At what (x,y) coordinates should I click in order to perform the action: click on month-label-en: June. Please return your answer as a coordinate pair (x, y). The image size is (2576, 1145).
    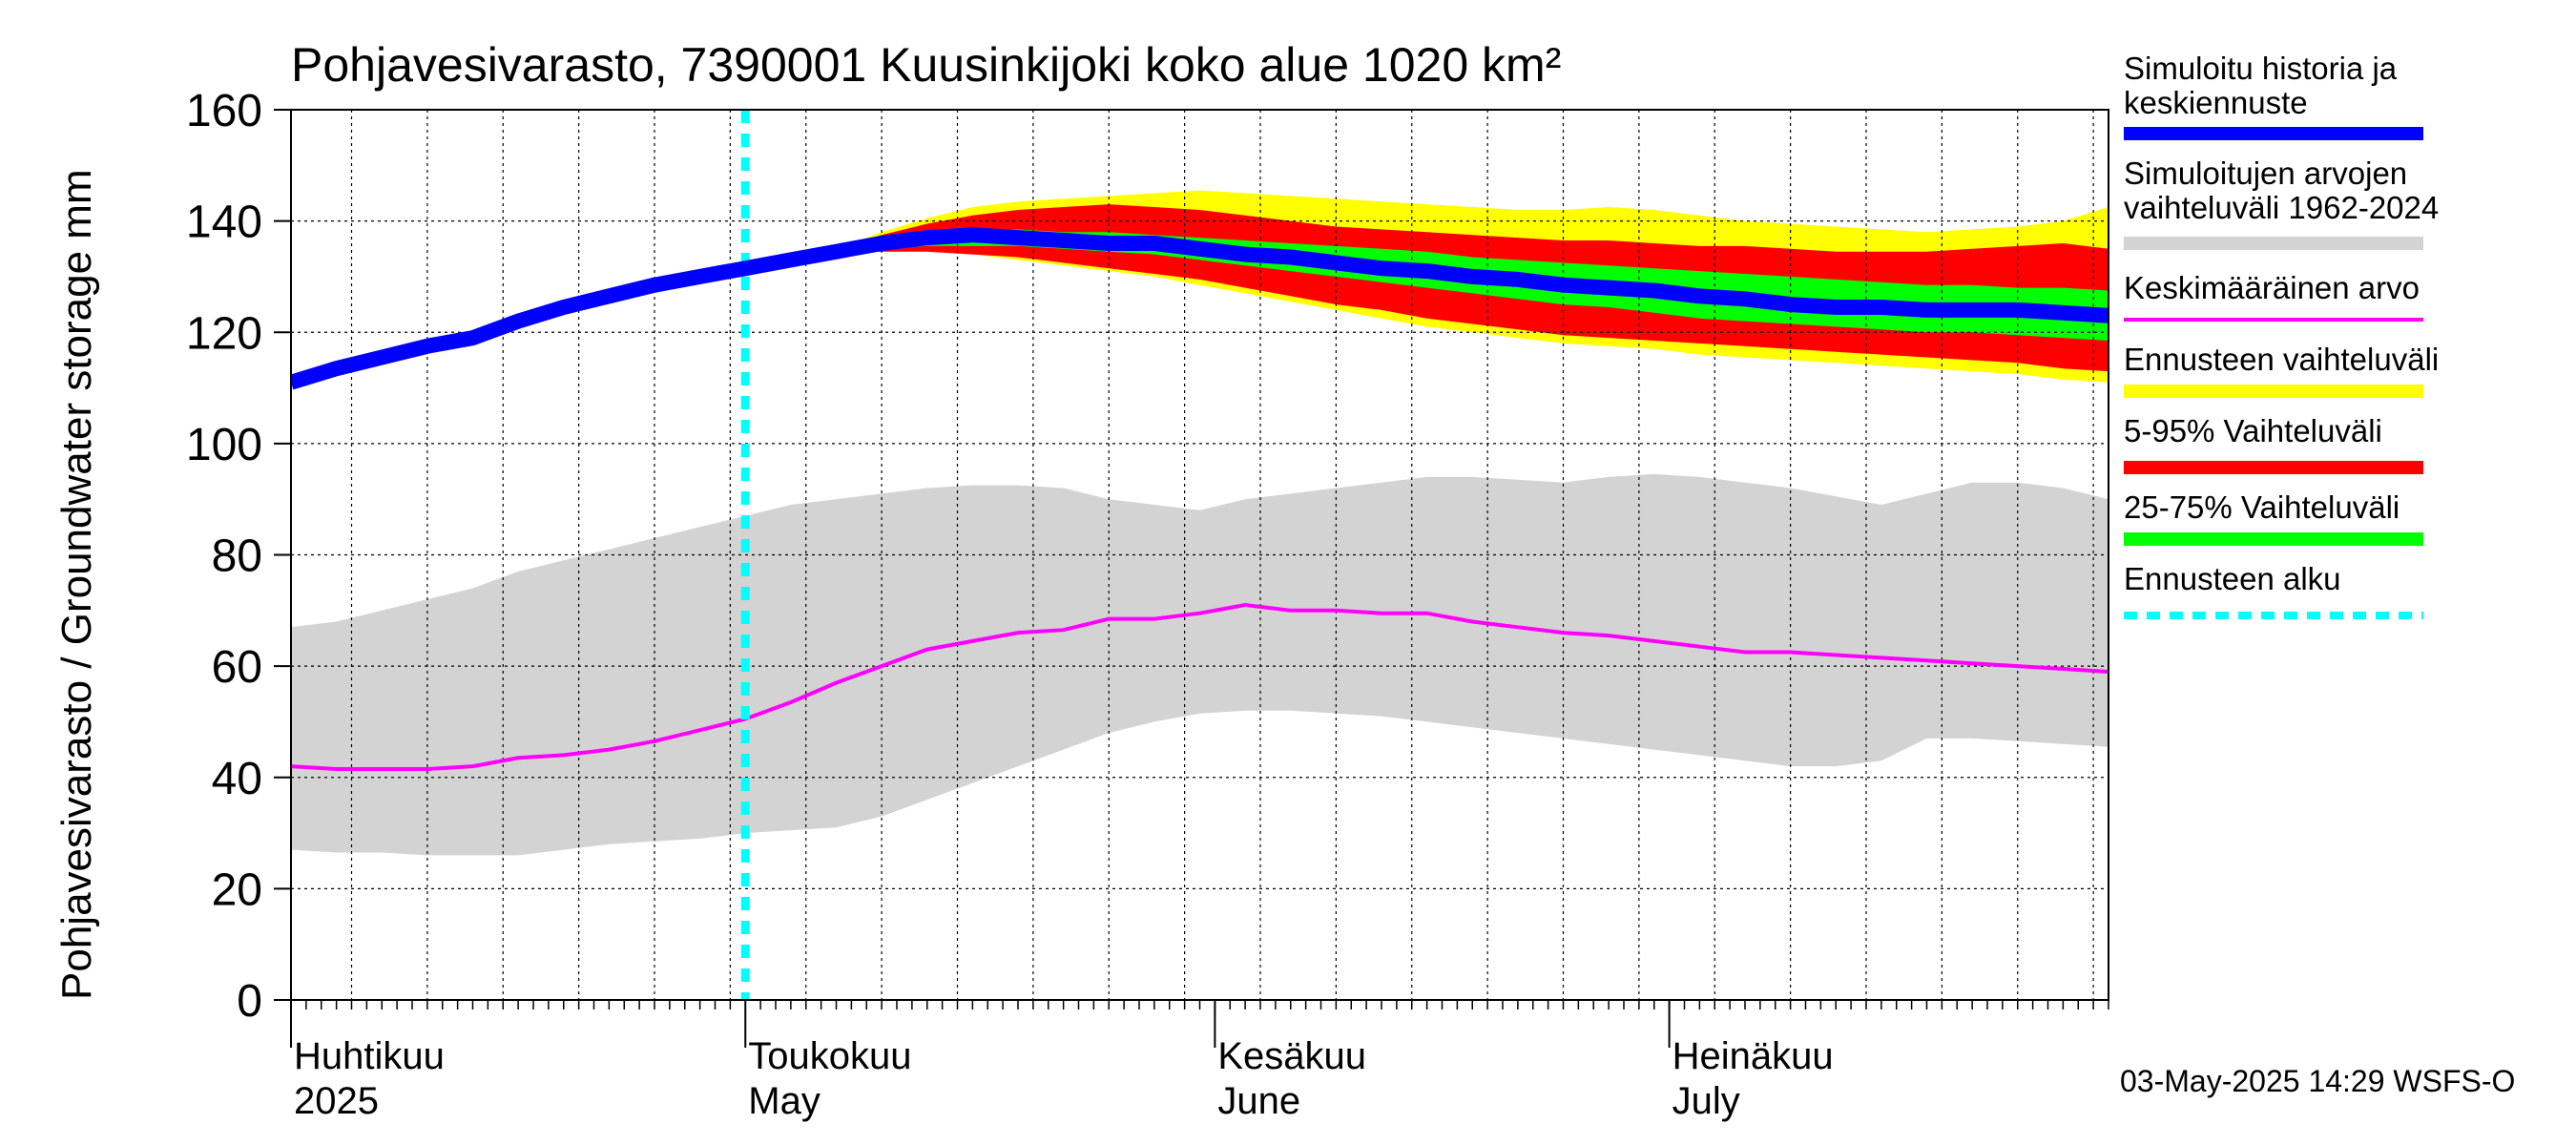
    Looking at the image, I should click on (1258, 1101).